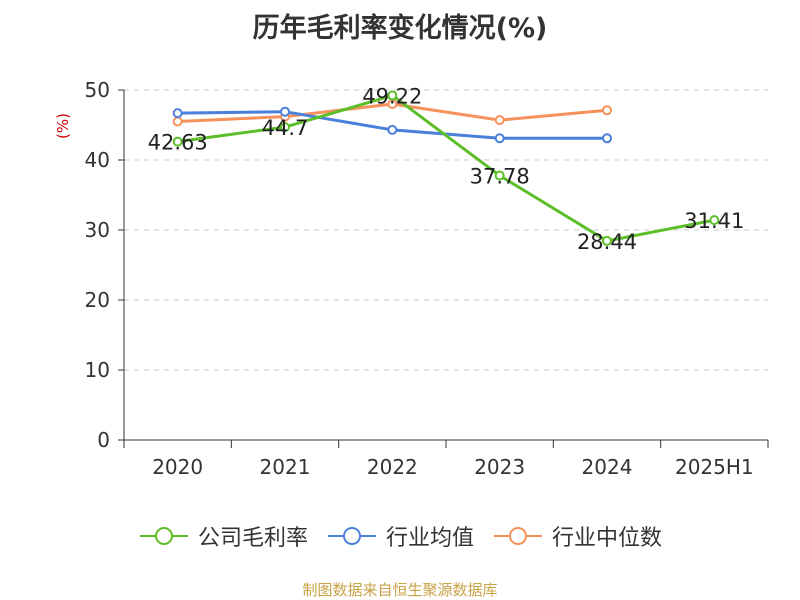  Describe the element at coordinates (400, 28) in the screenshot. I see `chart-title: 历年毛利率变化情况(%)` at that location.